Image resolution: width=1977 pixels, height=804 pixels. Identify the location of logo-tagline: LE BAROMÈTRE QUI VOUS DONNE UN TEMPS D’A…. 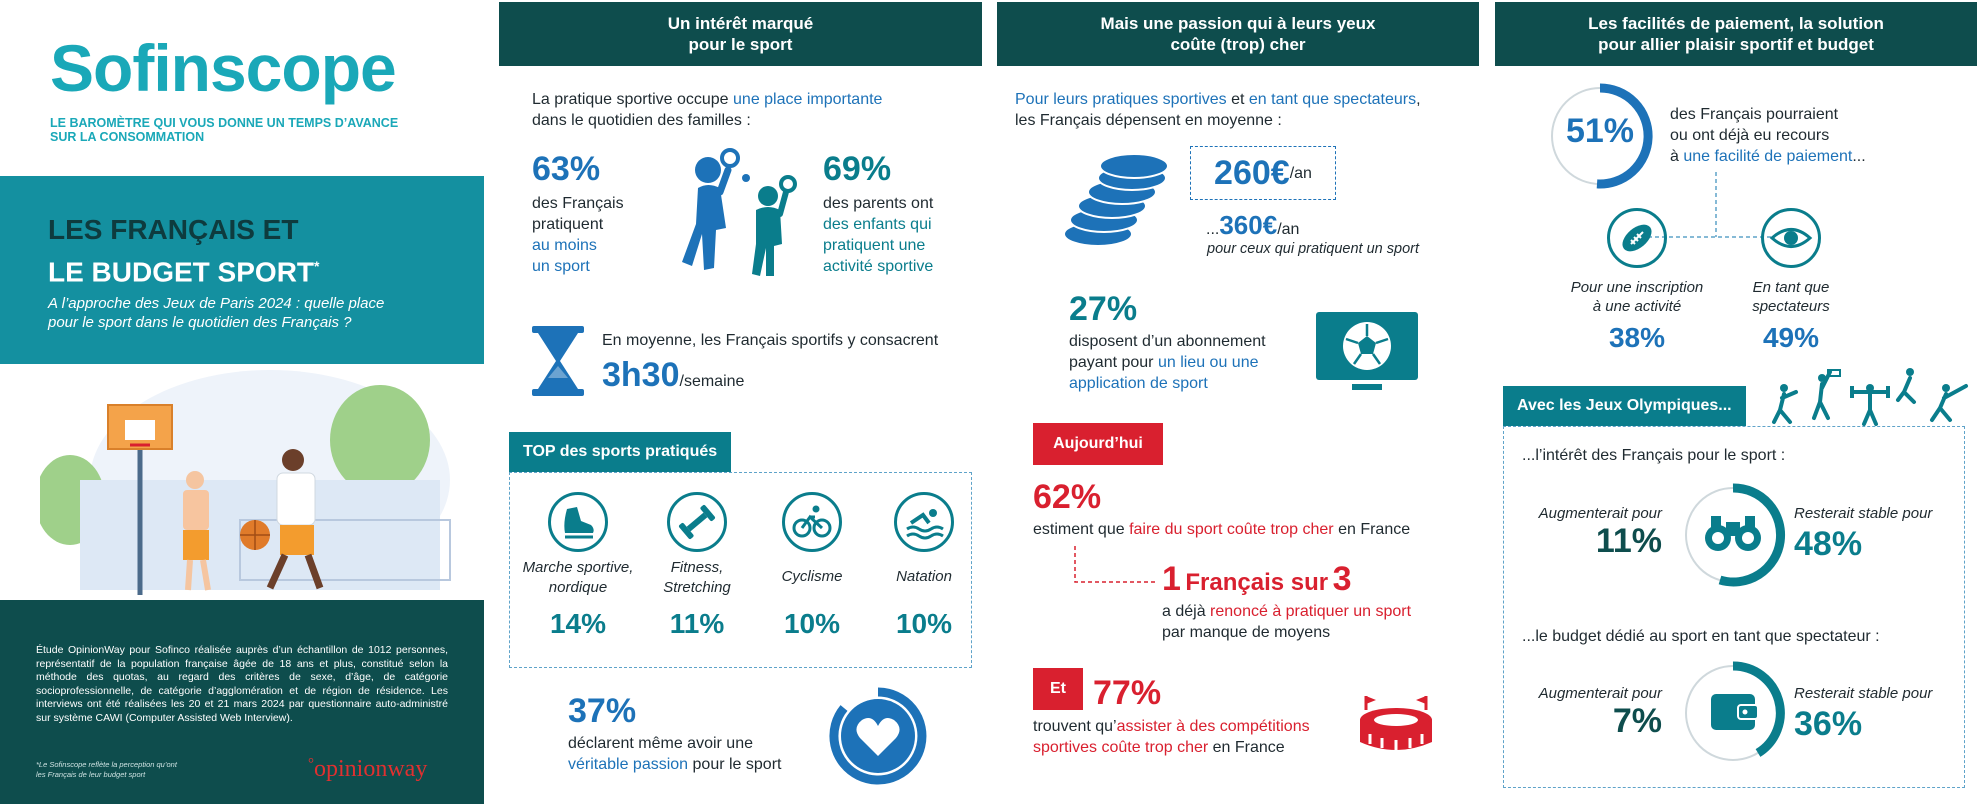
(224, 130).